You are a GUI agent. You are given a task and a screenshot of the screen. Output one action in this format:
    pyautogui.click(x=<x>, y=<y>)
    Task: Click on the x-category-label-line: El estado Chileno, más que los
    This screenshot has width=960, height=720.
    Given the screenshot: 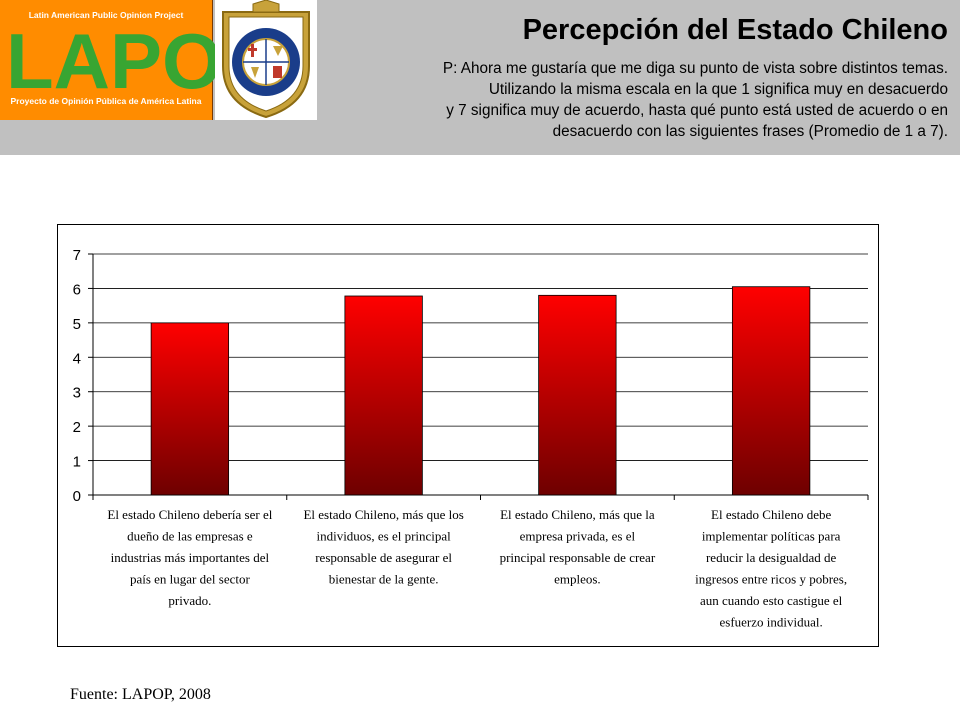 What is the action you would take?
    pyautogui.click(x=383, y=514)
    